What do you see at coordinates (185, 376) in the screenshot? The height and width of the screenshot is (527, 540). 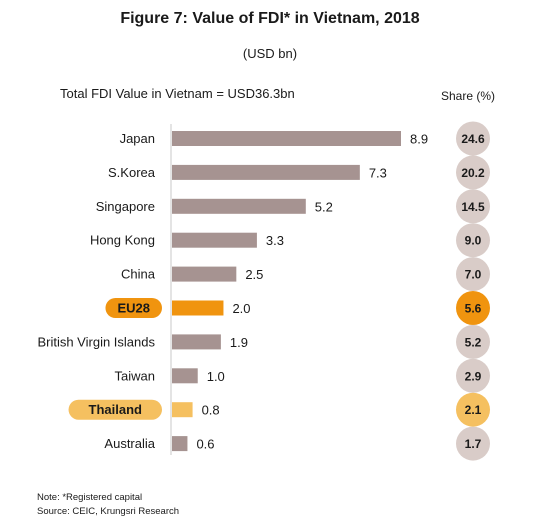 I see `bar-taiwan` at bounding box center [185, 376].